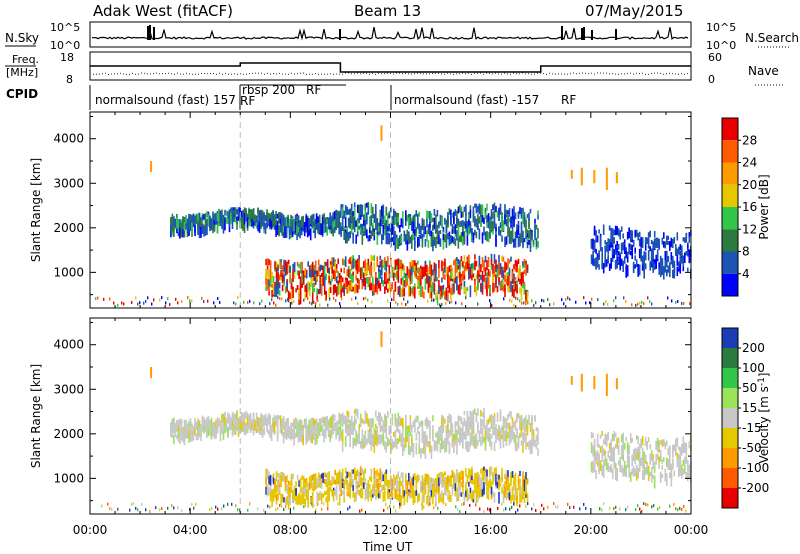 This screenshot has height=554, width=800. What do you see at coordinates (68, 478) in the screenshot?
I see `y-tick-label: 1000` at bounding box center [68, 478].